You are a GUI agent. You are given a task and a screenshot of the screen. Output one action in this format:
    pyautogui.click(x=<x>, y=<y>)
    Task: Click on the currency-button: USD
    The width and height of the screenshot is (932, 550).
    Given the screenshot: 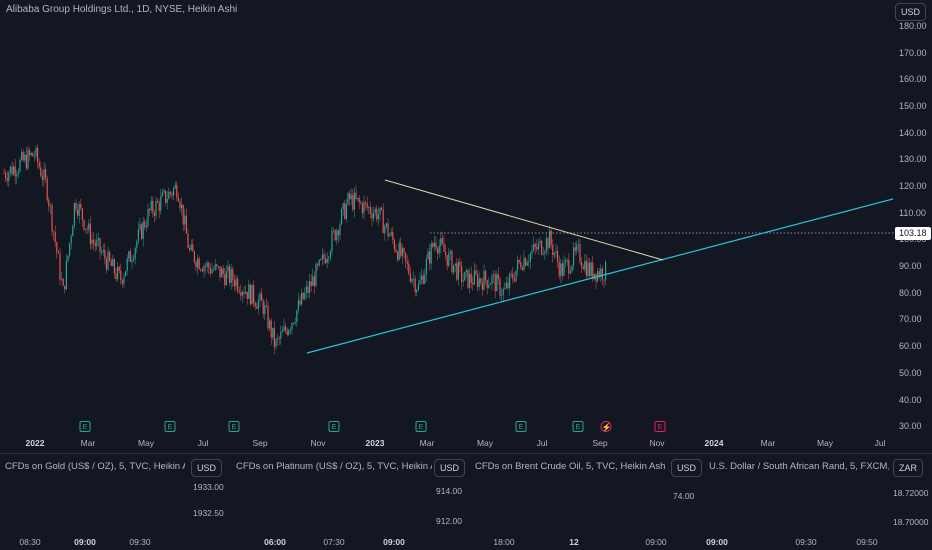 What is the action you would take?
    pyautogui.click(x=911, y=12)
    